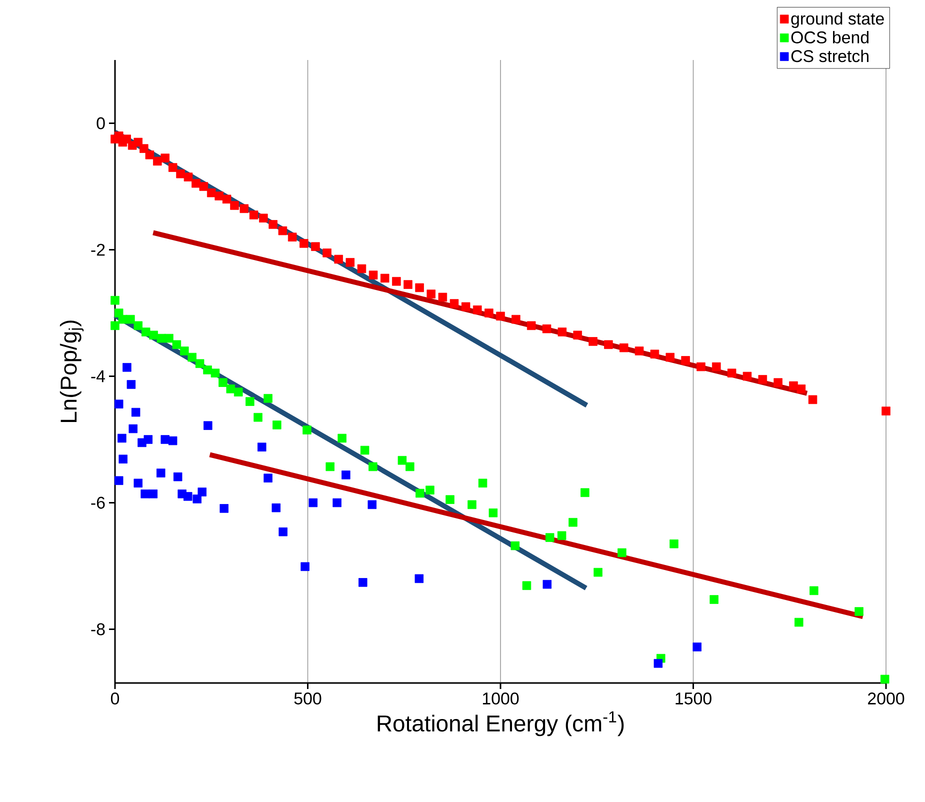 The image size is (925, 802). What do you see at coordinates (837, 20) in the screenshot?
I see `legend-label: ground state` at bounding box center [837, 20].